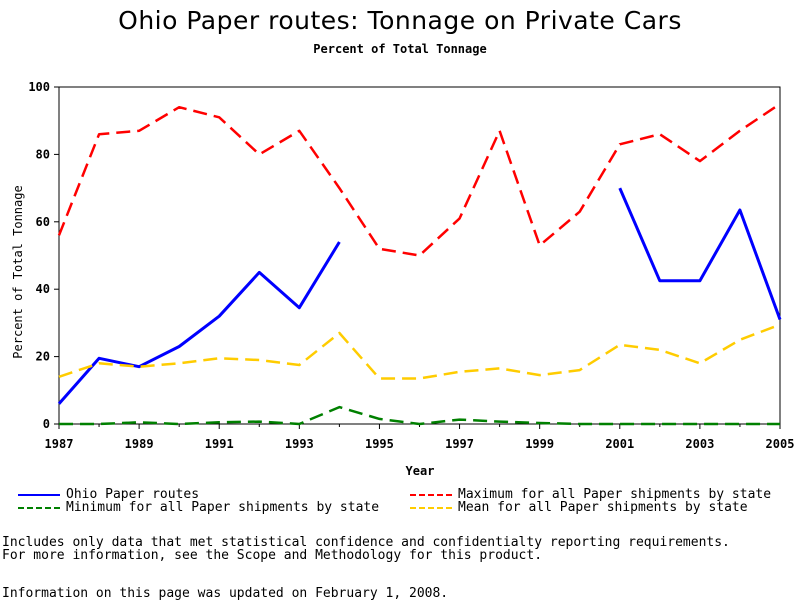  Describe the element at coordinates (603, 507) in the screenshot. I see `legend-label-mean: Mean for all Paper shipments by state` at that location.